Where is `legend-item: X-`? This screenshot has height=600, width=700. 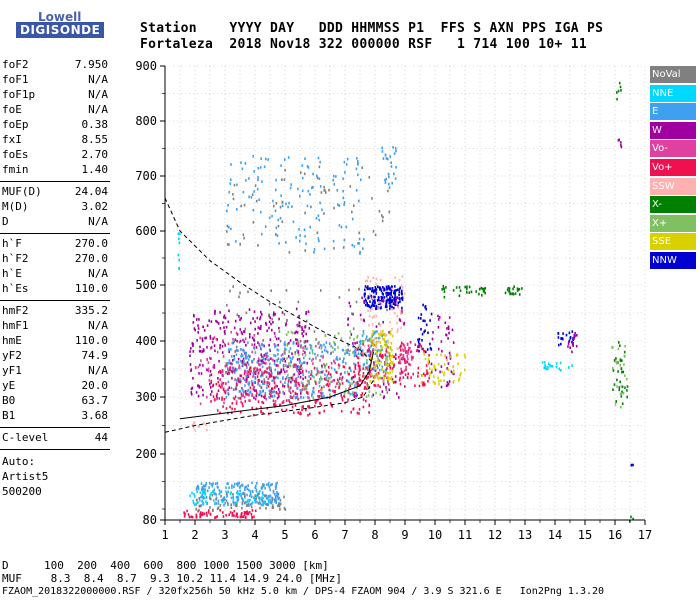
legend-item: X- is located at coordinates (673, 205).